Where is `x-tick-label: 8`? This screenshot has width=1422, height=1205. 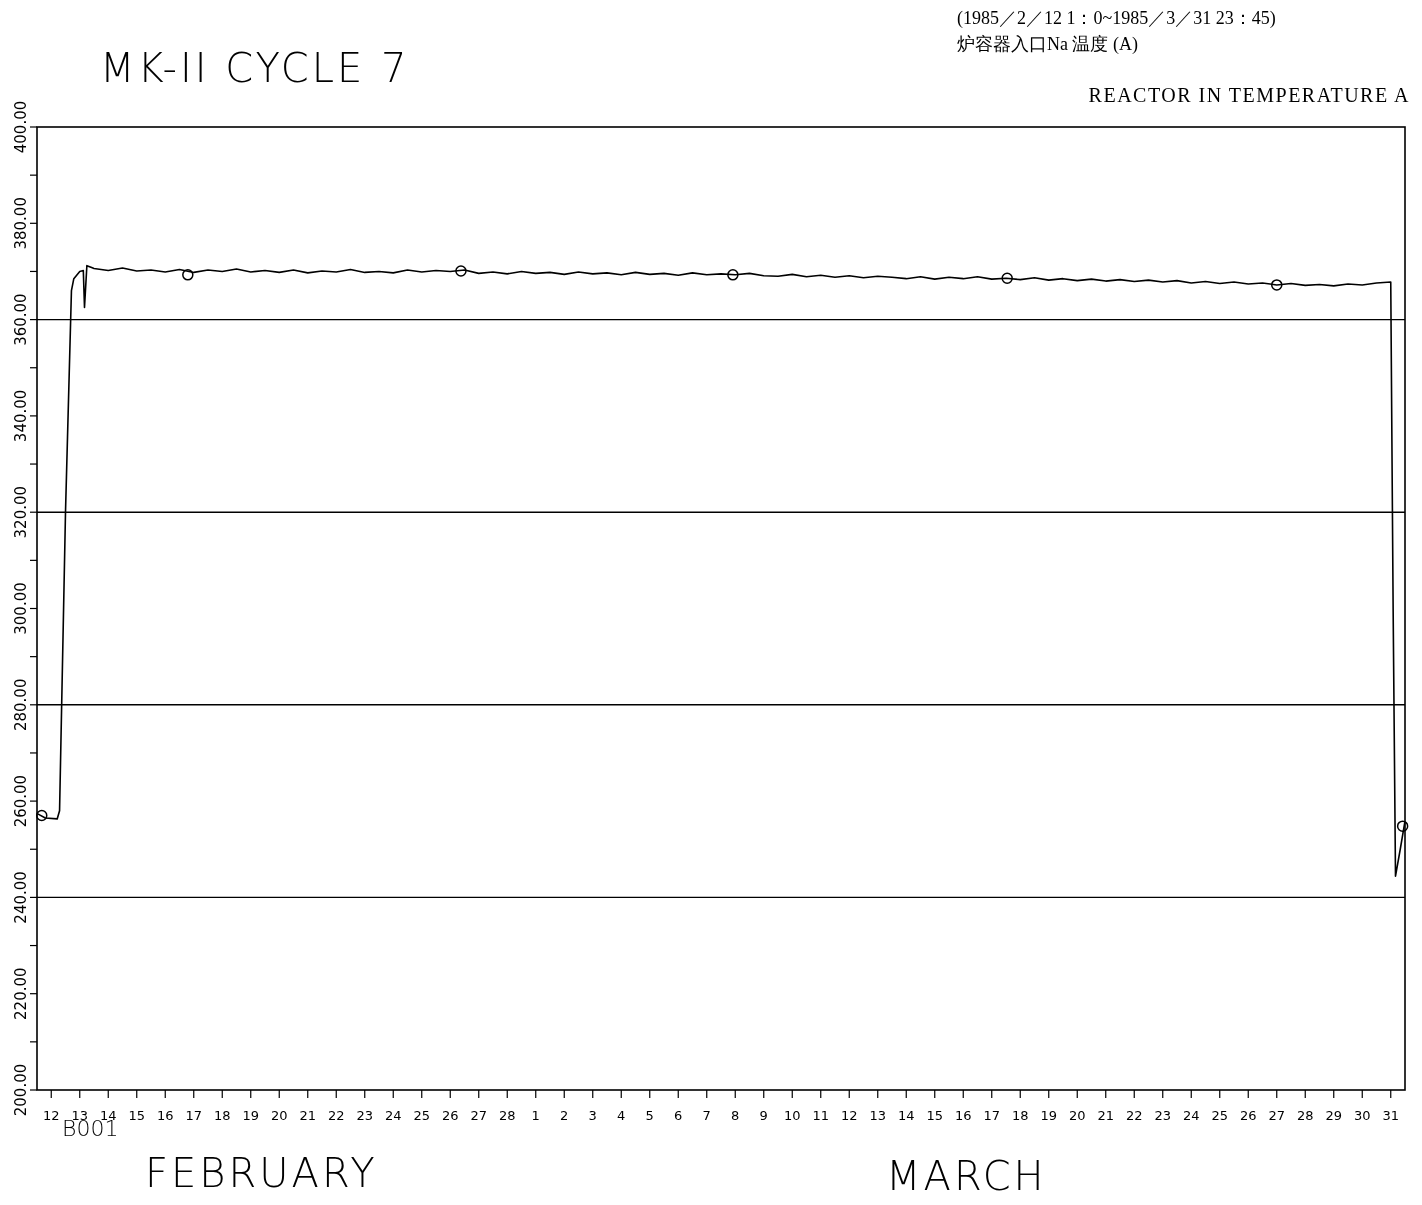
x-tick-label: 8 is located at coordinates (735, 1115).